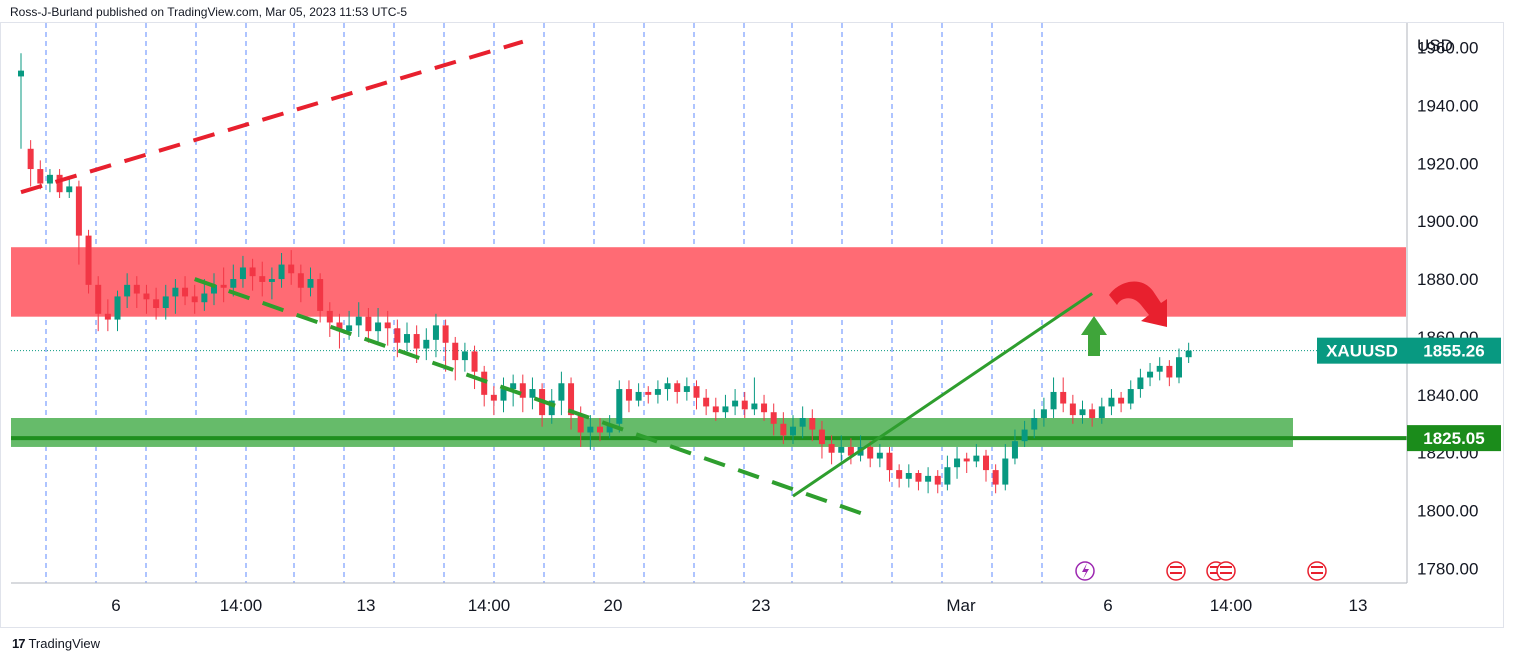 The width and height of the screenshot is (1514, 662). What do you see at coordinates (115, 605) in the screenshot?
I see `x-tick-label: 6` at bounding box center [115, 605].